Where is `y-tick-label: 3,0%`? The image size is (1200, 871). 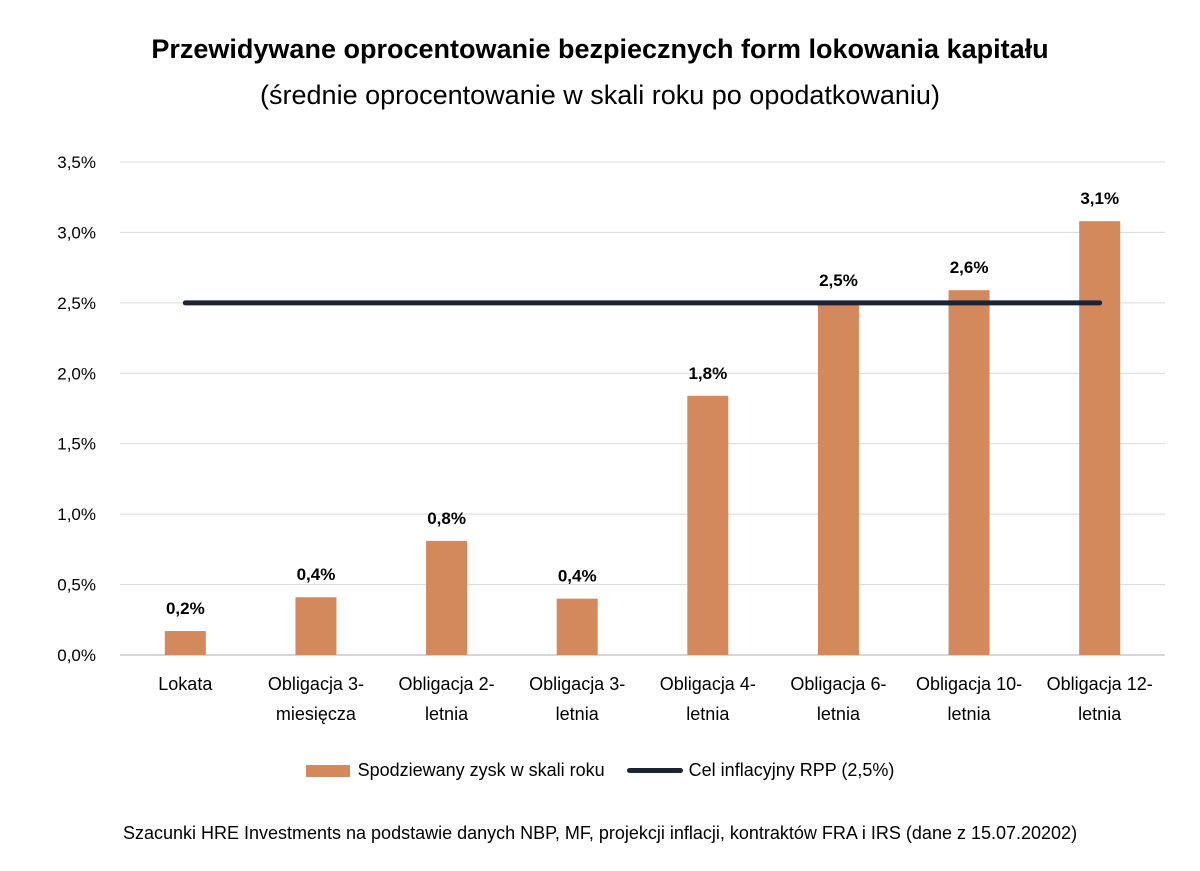
y-tick-label: 3,0% is located at coordinates (76, 232).